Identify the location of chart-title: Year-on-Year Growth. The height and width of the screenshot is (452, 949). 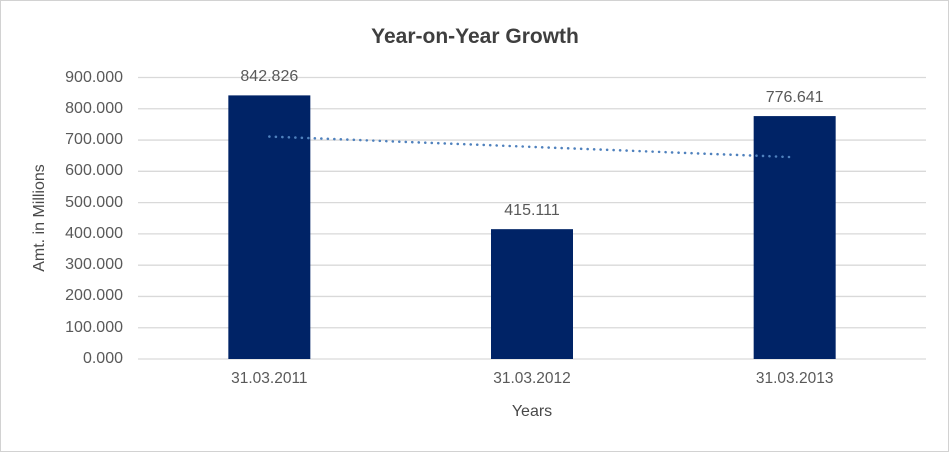
(475, 36).